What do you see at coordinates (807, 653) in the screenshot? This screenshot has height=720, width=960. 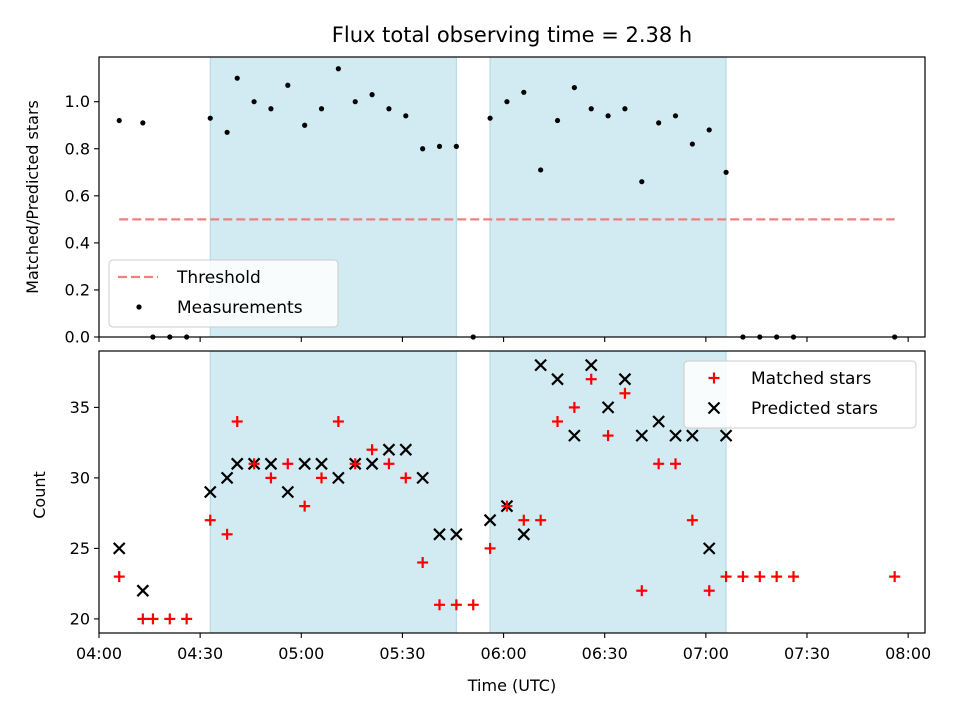 I see `x-tick-label: 07:30` at bounding box center [807, 653].